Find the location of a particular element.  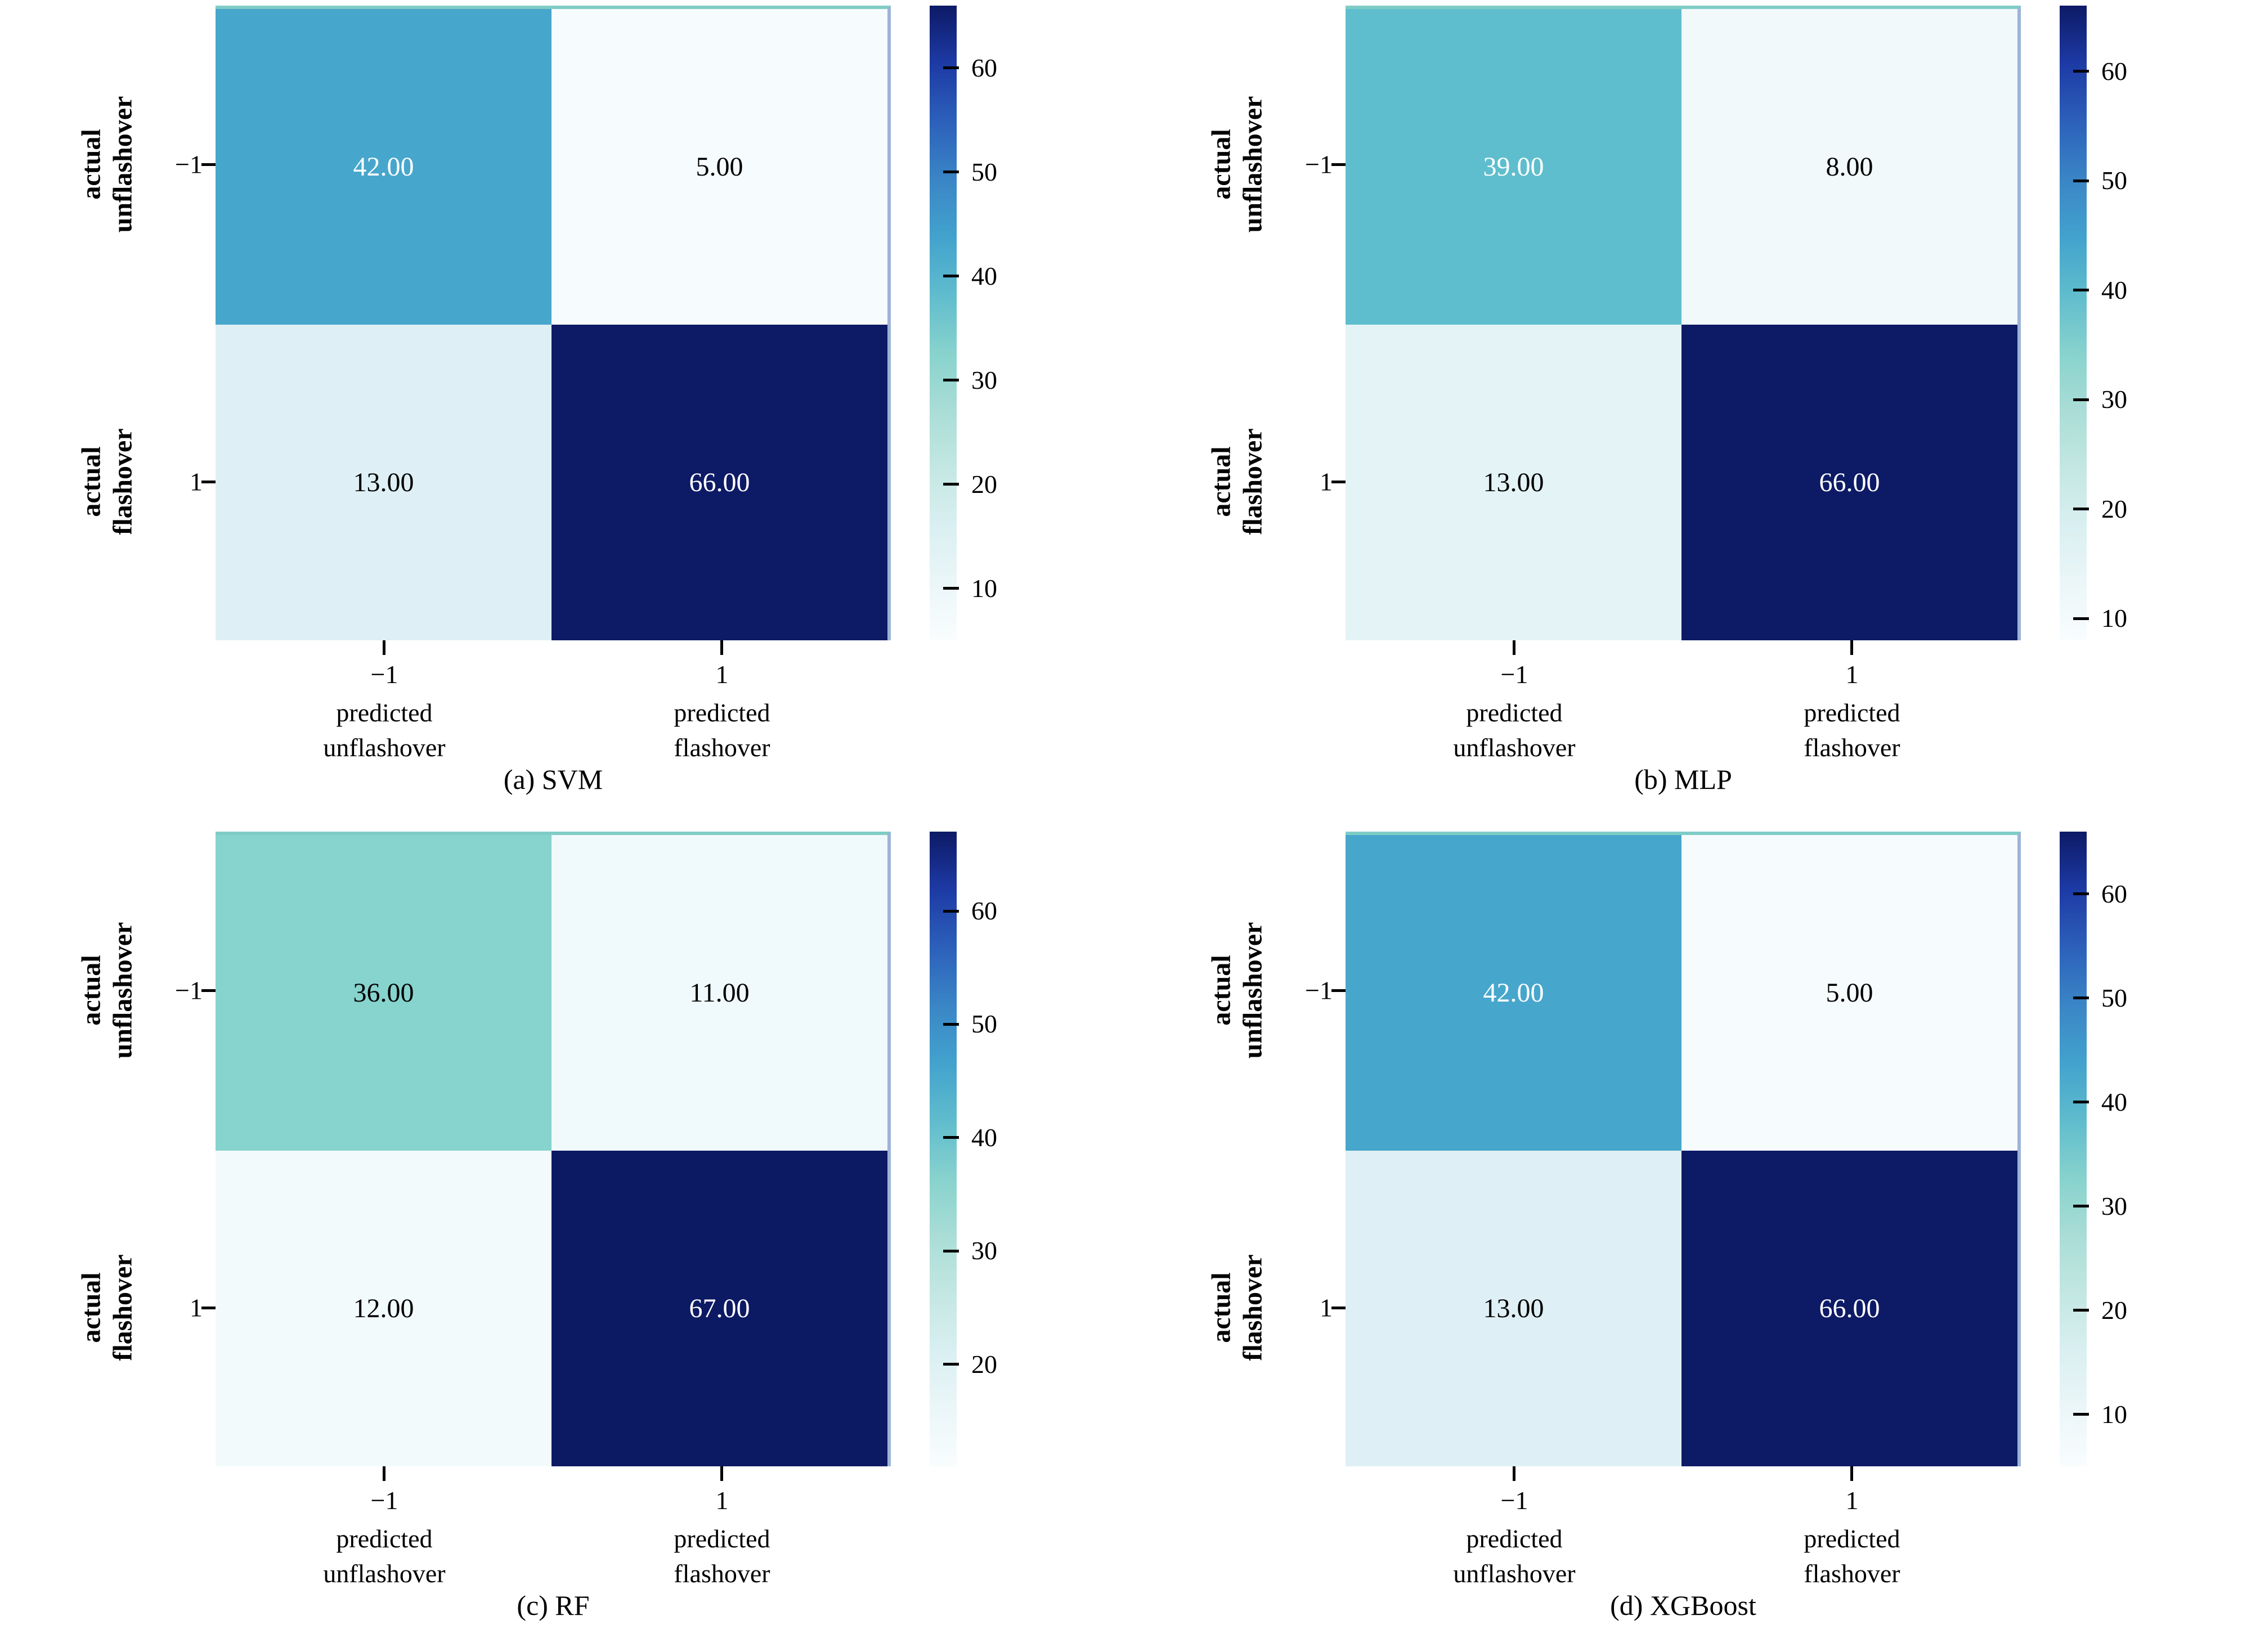

subplot-caption: (b) MLP is located at coordinates (1683, 779).